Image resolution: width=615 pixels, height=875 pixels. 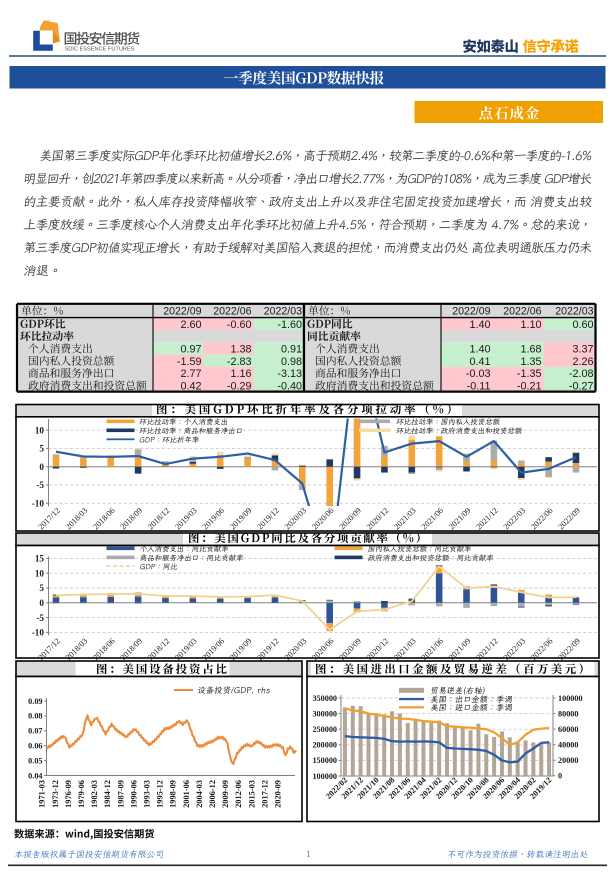 What do you see at coordinates (308, 854) in the screenshot?
I see `svg-text: 1` at bounding box center [308, 854].